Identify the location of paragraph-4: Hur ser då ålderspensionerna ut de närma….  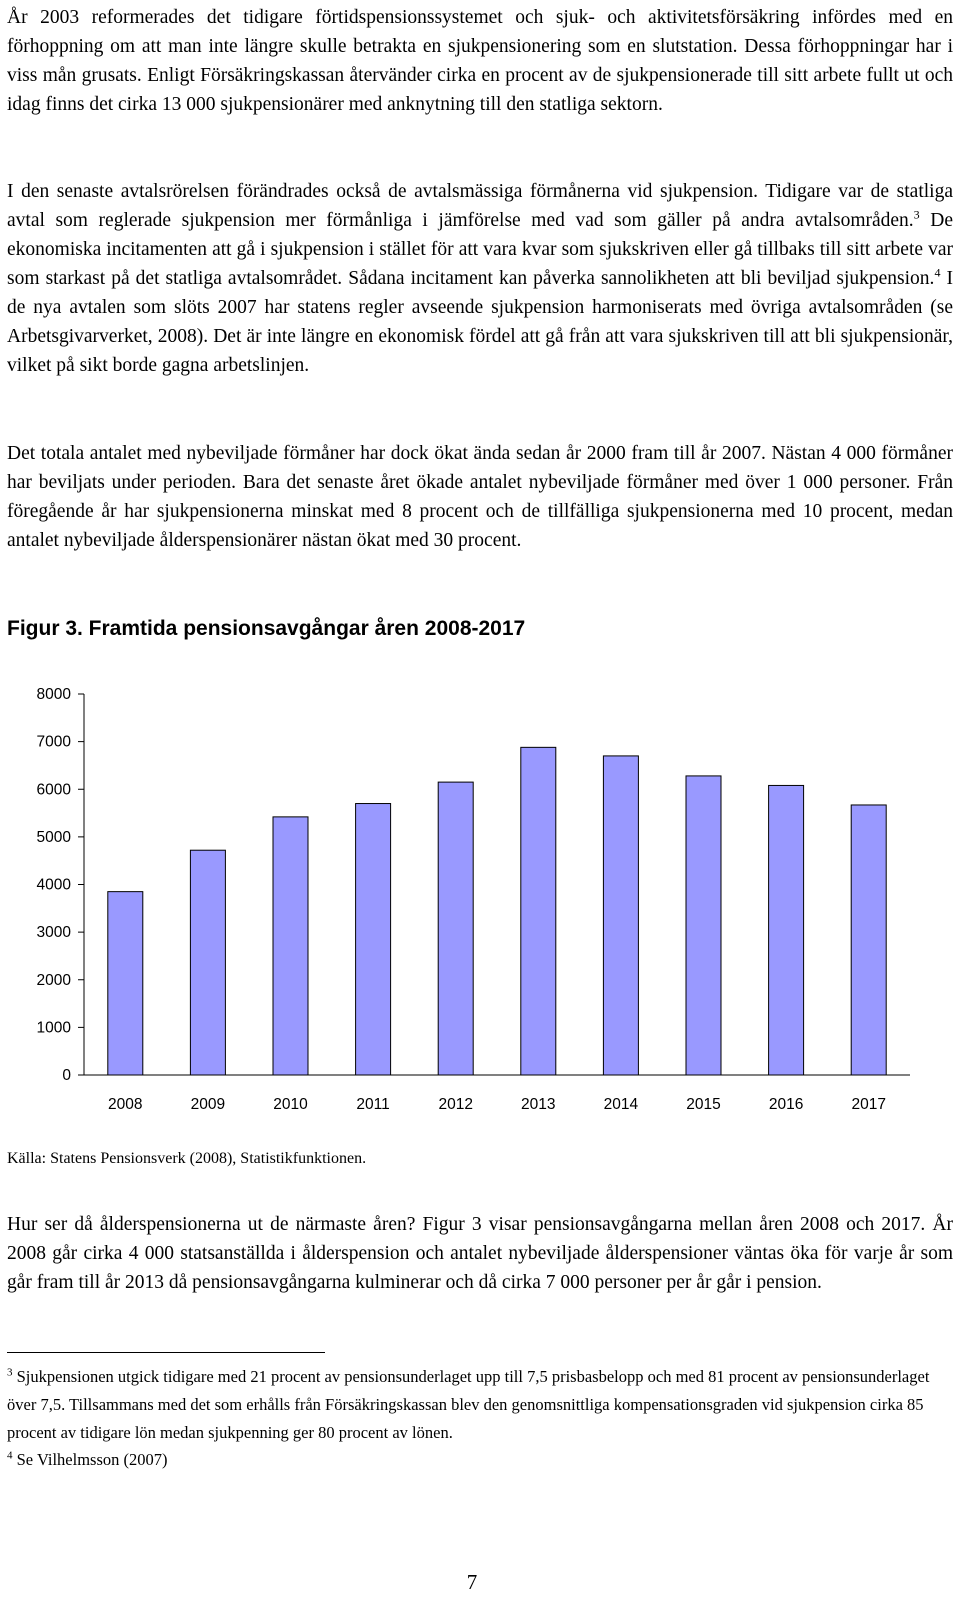
(480, 1253).